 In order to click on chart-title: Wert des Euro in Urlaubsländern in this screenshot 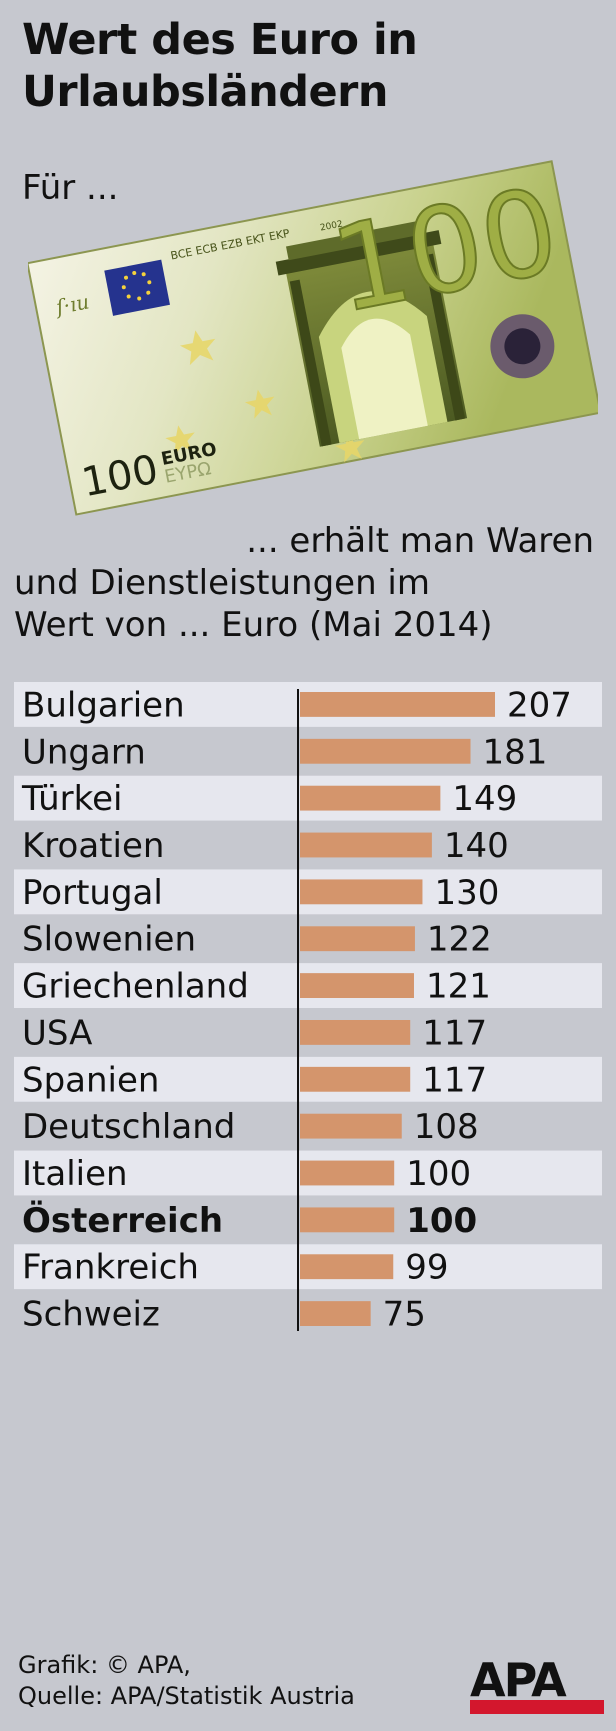, I will do `click(312, 66)`.